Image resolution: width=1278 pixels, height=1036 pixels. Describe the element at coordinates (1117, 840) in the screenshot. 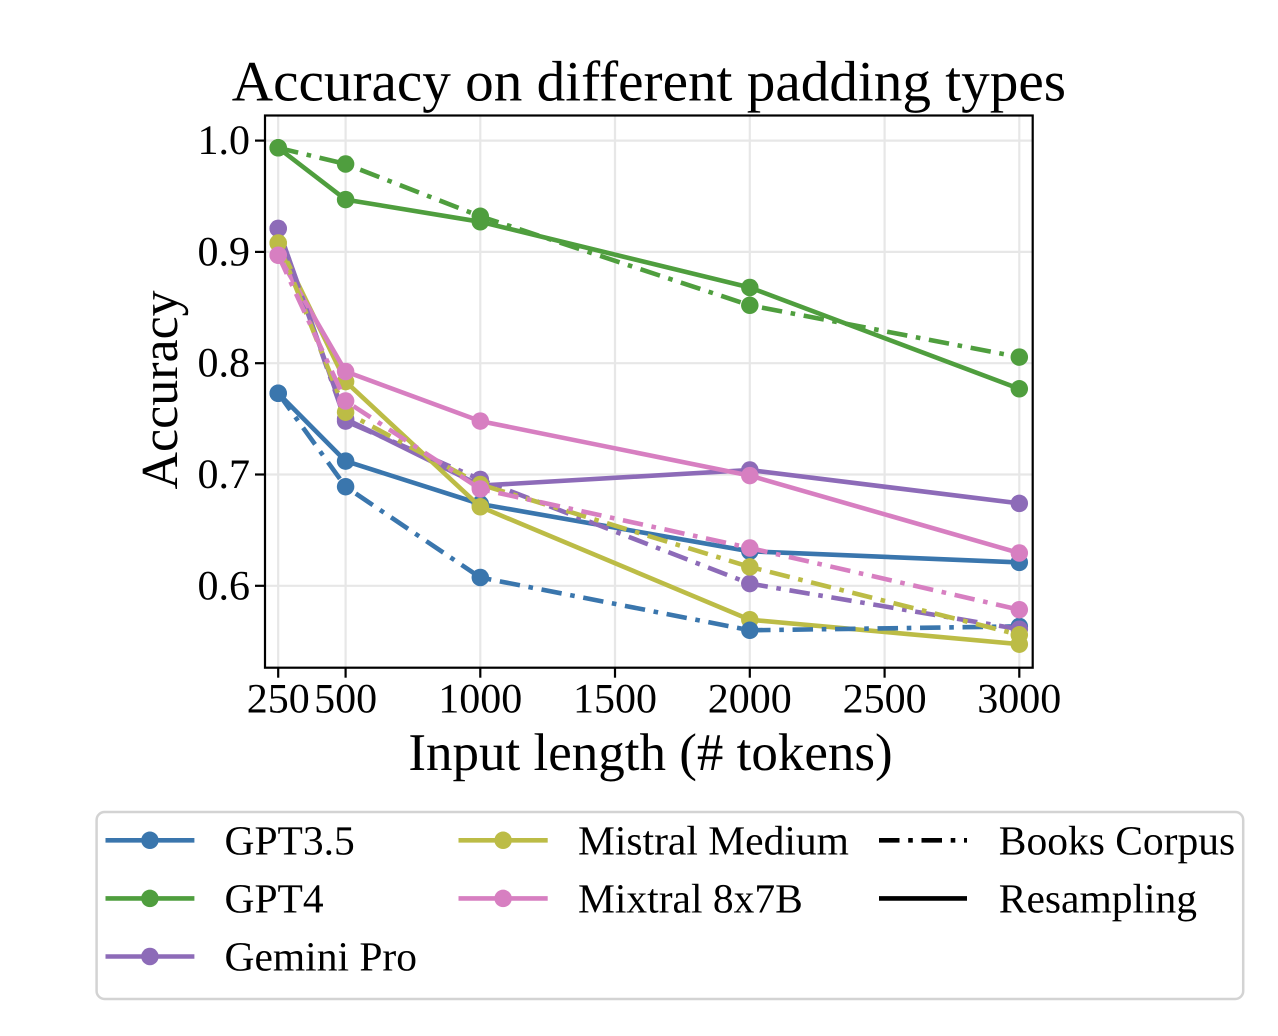

I see `svg-text: Books Corpus` at that location.